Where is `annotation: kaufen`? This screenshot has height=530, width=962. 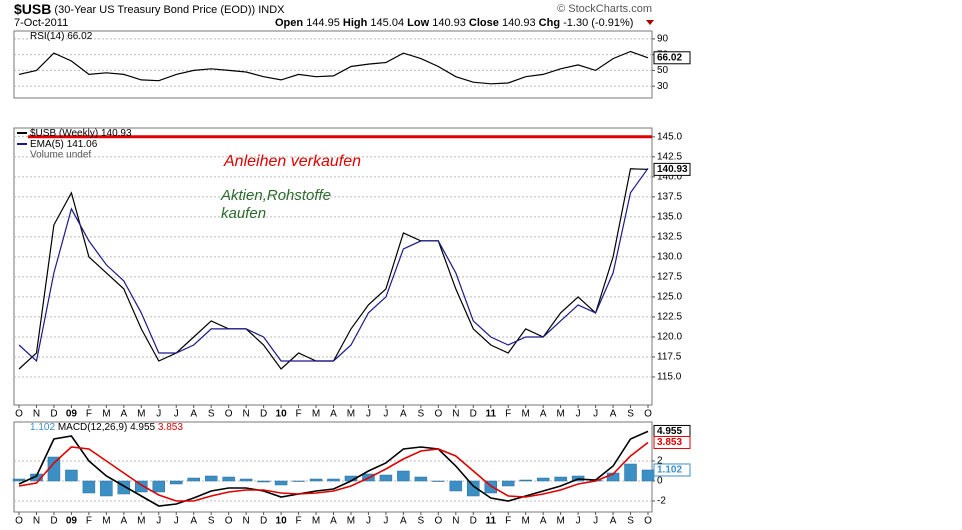
annotation: kaufen is located at coordinates (243, 213).